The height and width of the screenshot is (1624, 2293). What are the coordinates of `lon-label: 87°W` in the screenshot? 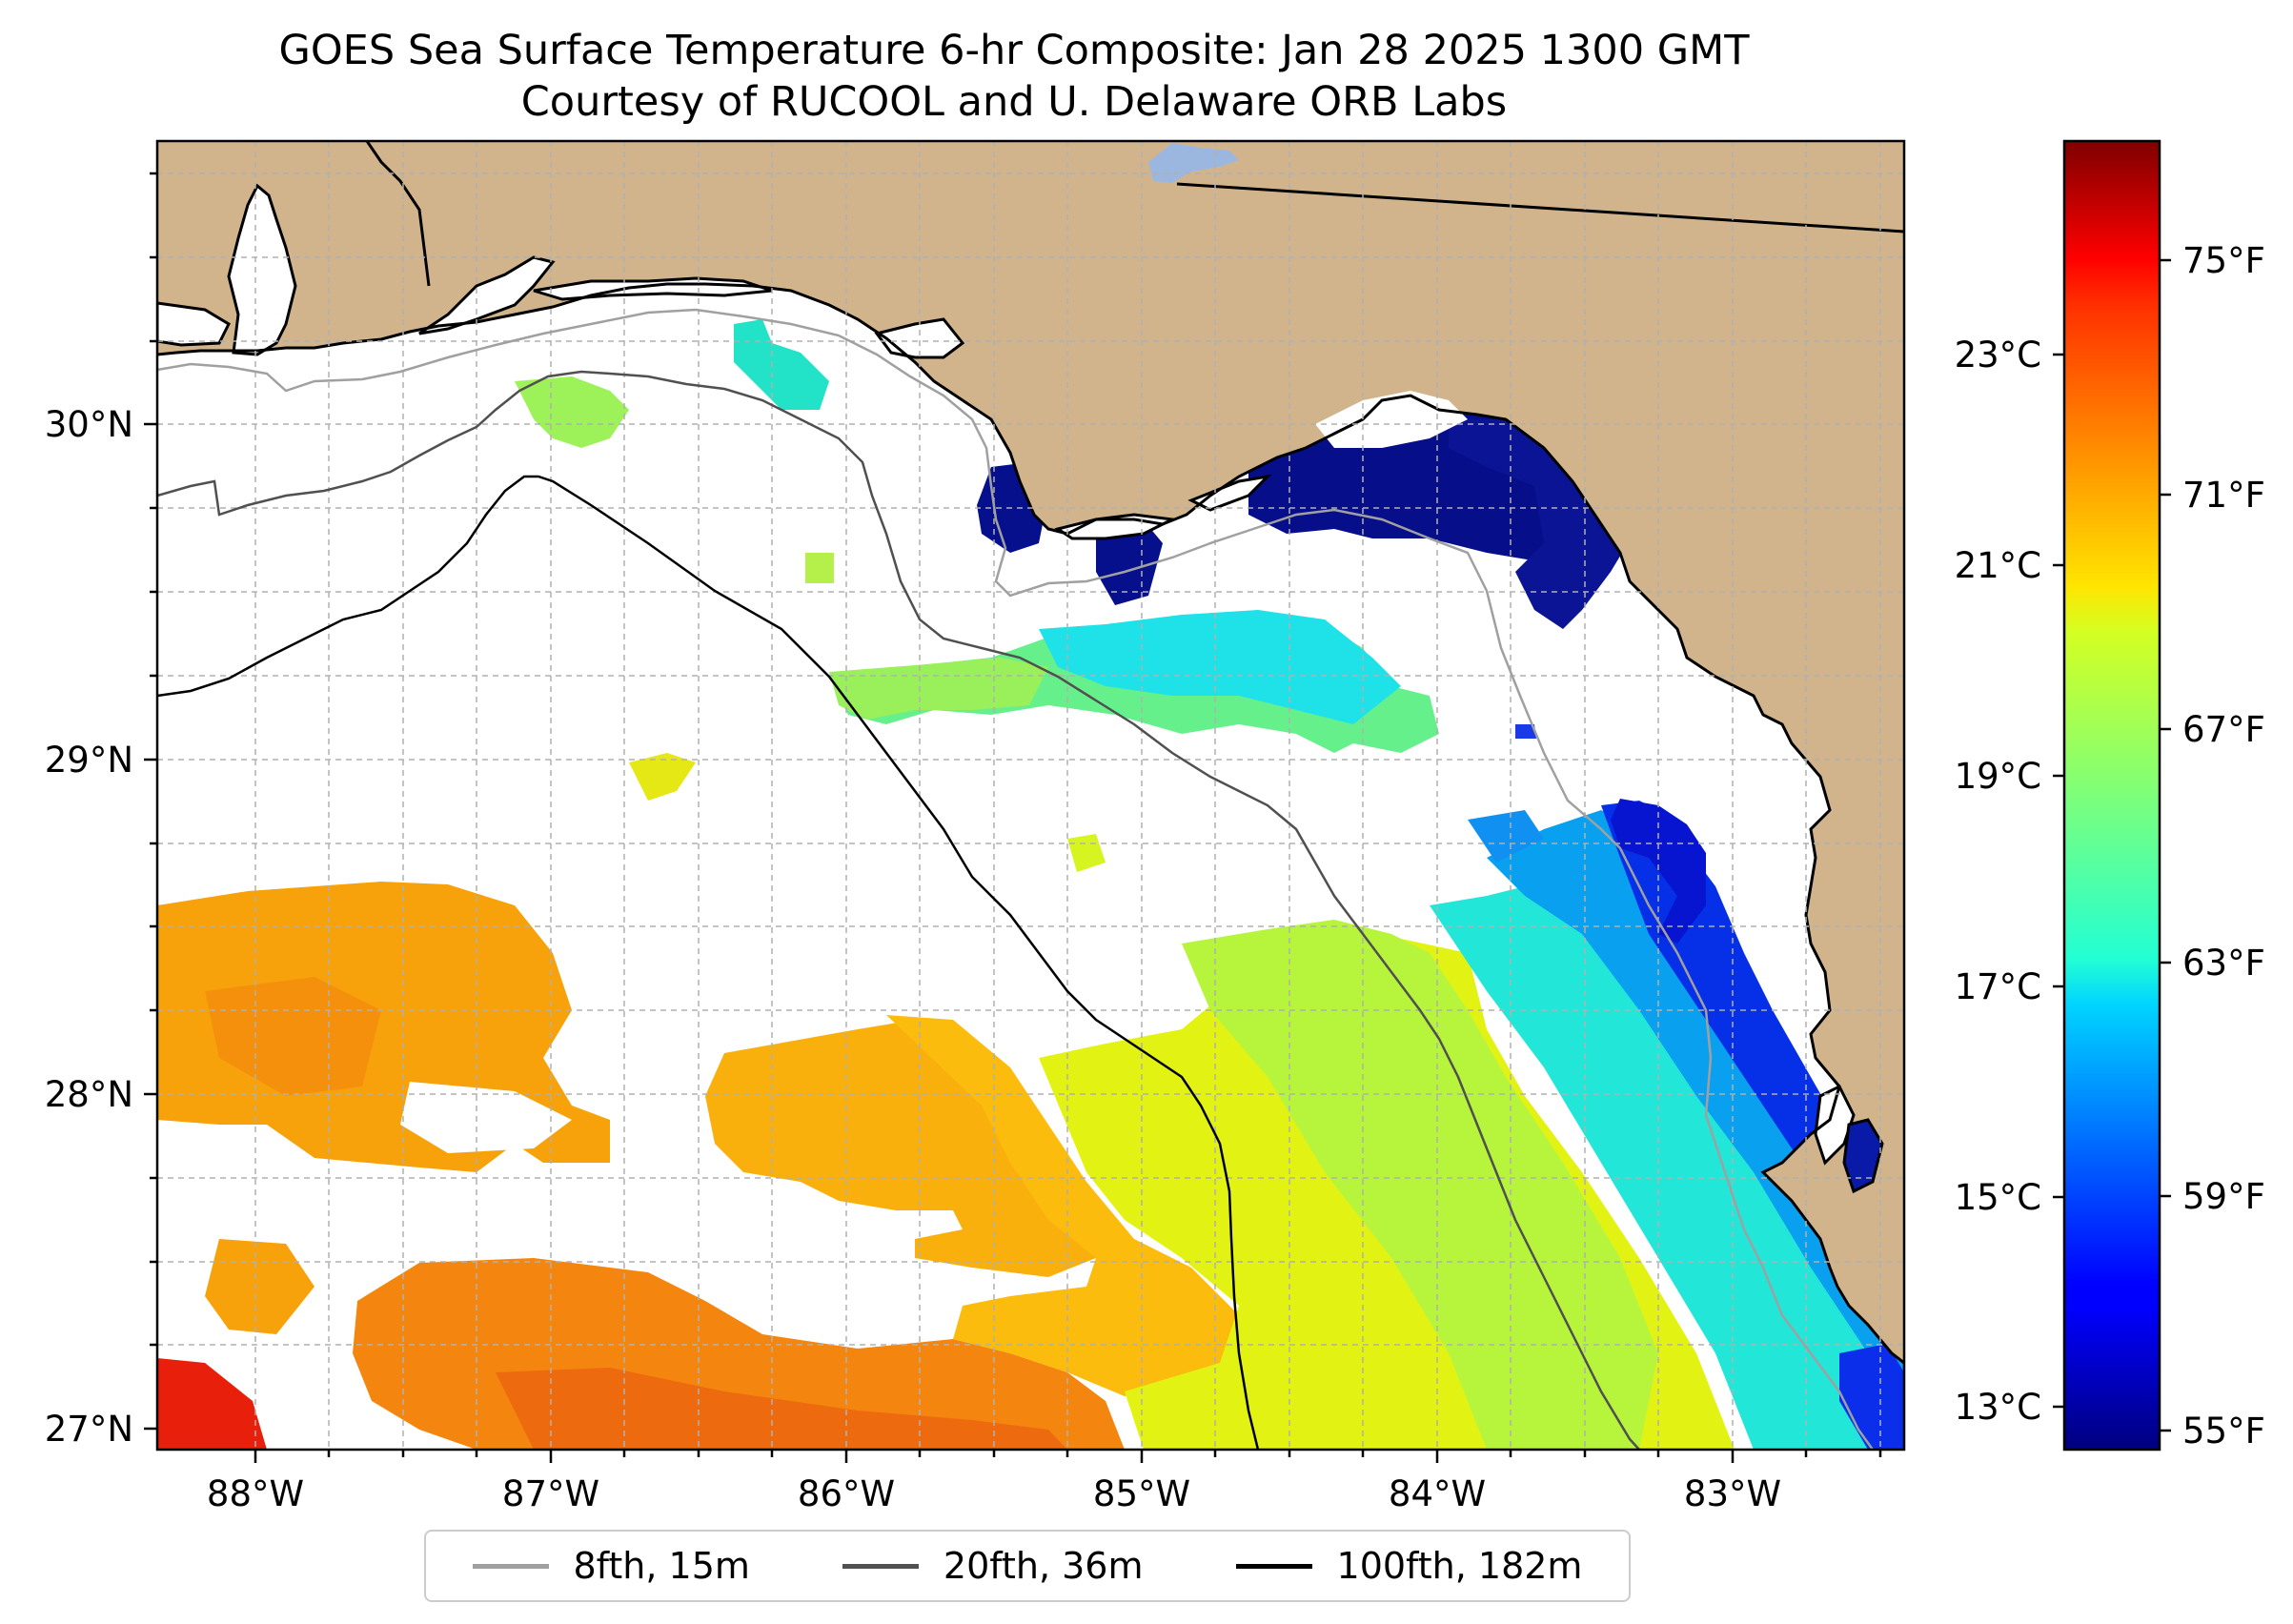 It's located at (550, 1493).